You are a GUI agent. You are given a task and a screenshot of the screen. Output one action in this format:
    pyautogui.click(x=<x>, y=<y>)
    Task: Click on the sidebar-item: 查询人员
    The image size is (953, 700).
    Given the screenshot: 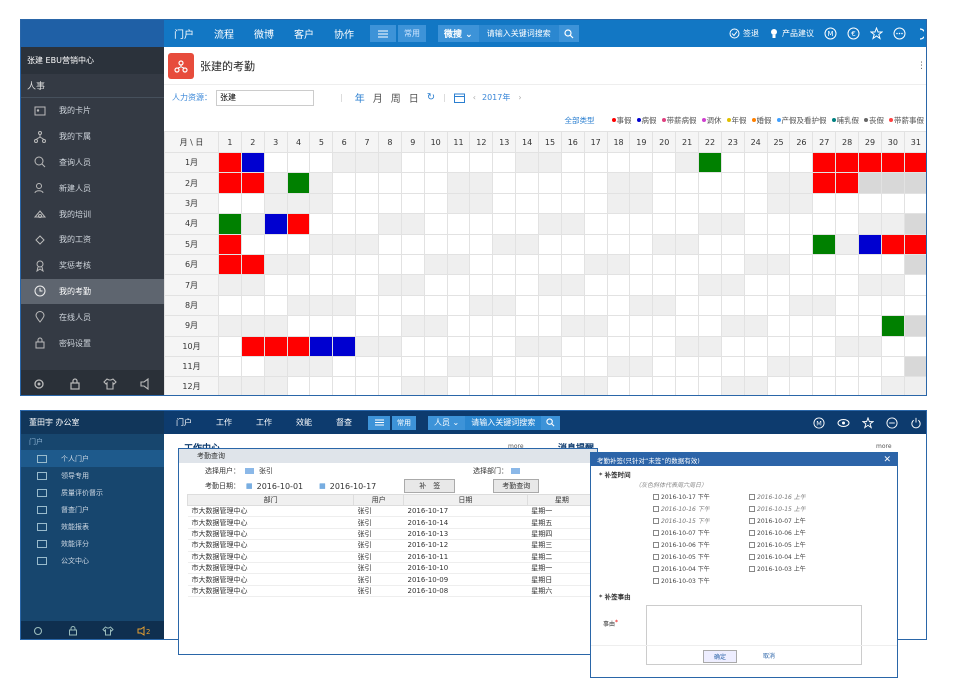 What is the action you would take?
    pyautogui.click(x=92, y=163)
    